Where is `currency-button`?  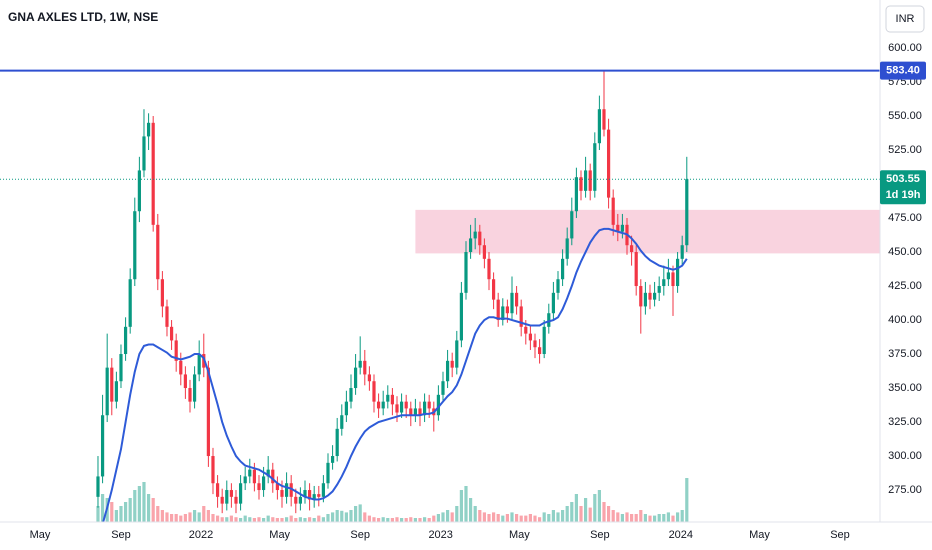
currency-button is located at coordinates (905, 19).